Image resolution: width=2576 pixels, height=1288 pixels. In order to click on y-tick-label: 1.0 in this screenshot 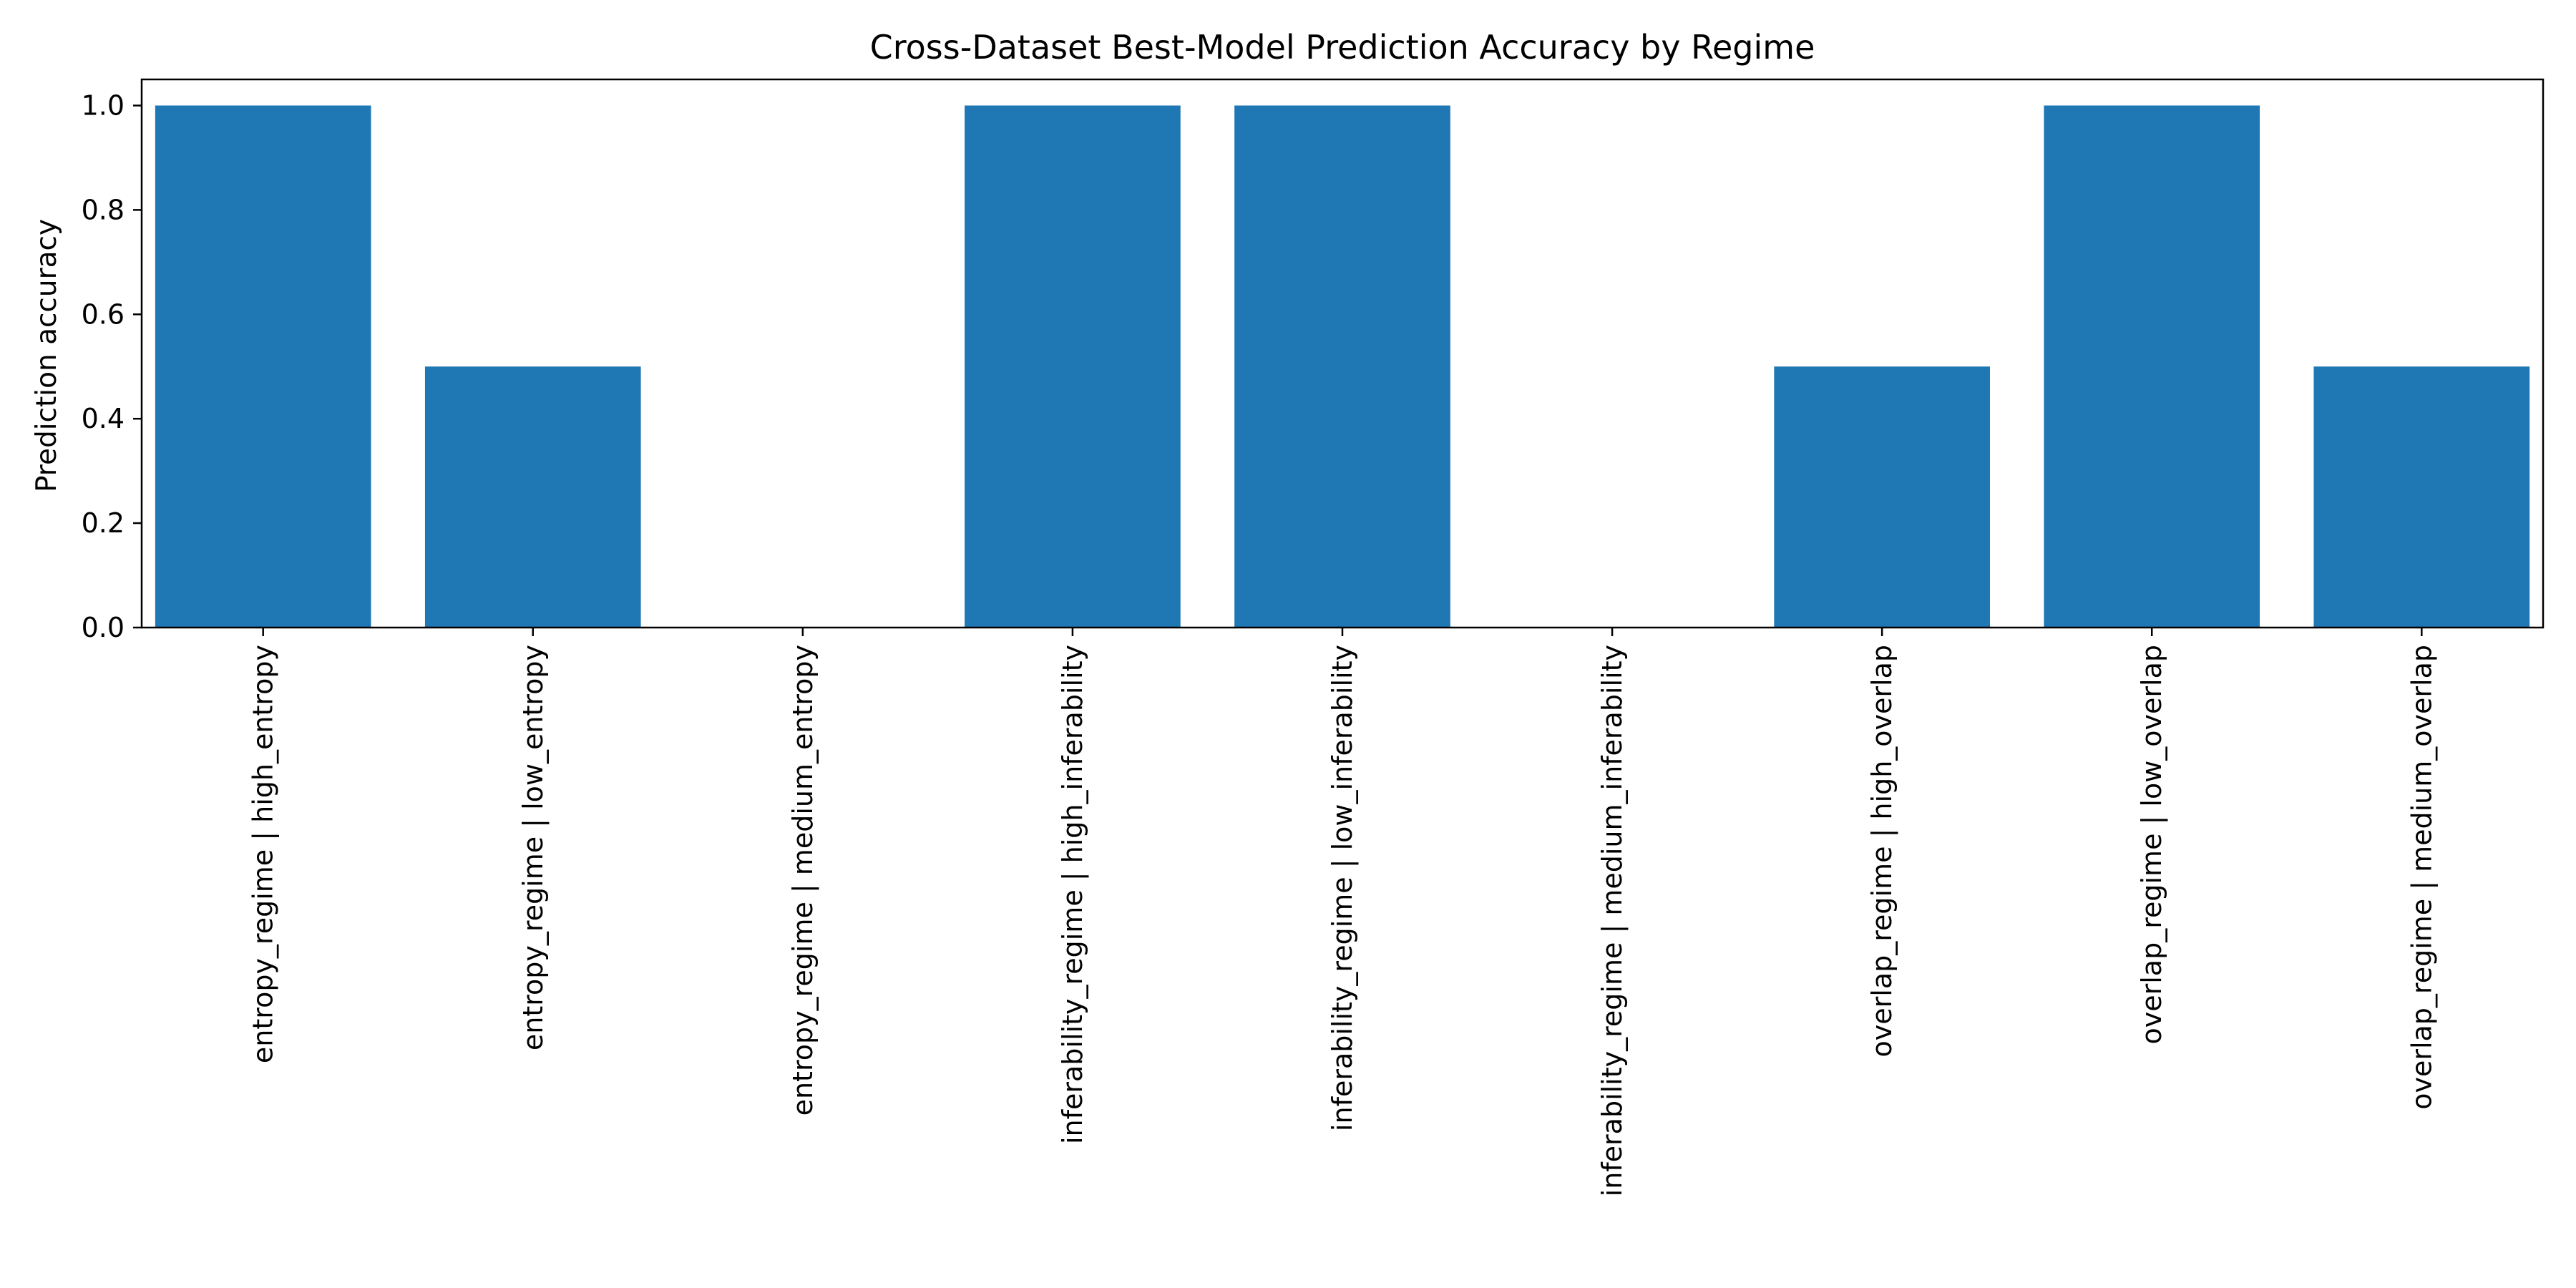, I will do `click(103, 105)`.